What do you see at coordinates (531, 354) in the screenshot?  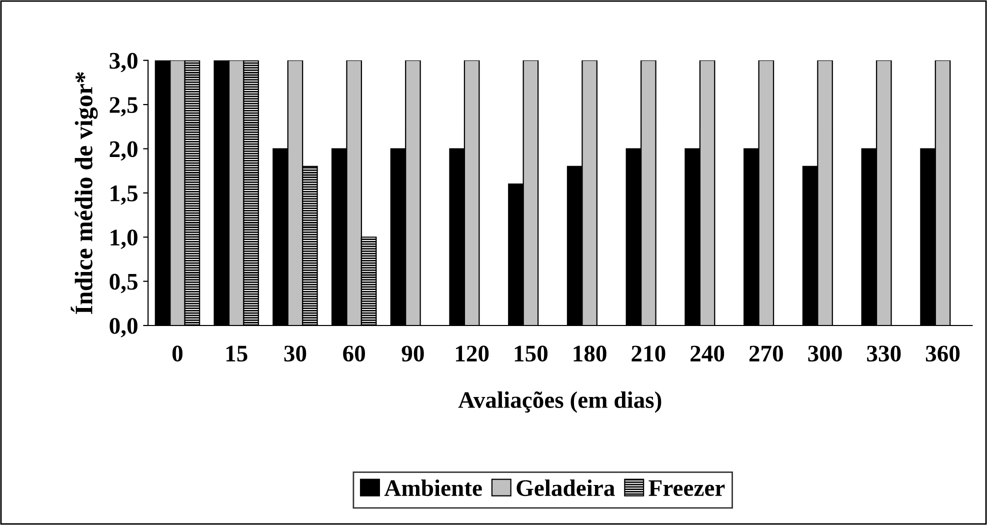 I see `x-tick-label: 150` at bounding box center [531, 354].